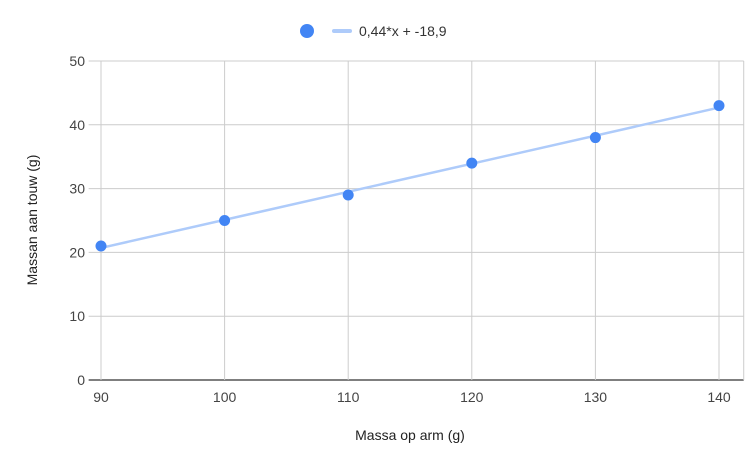 This screenshot has height=463, width=750. Describe the element at coordinates (307, 31) in the screenshot. I see `legend-marker-points` at that location.